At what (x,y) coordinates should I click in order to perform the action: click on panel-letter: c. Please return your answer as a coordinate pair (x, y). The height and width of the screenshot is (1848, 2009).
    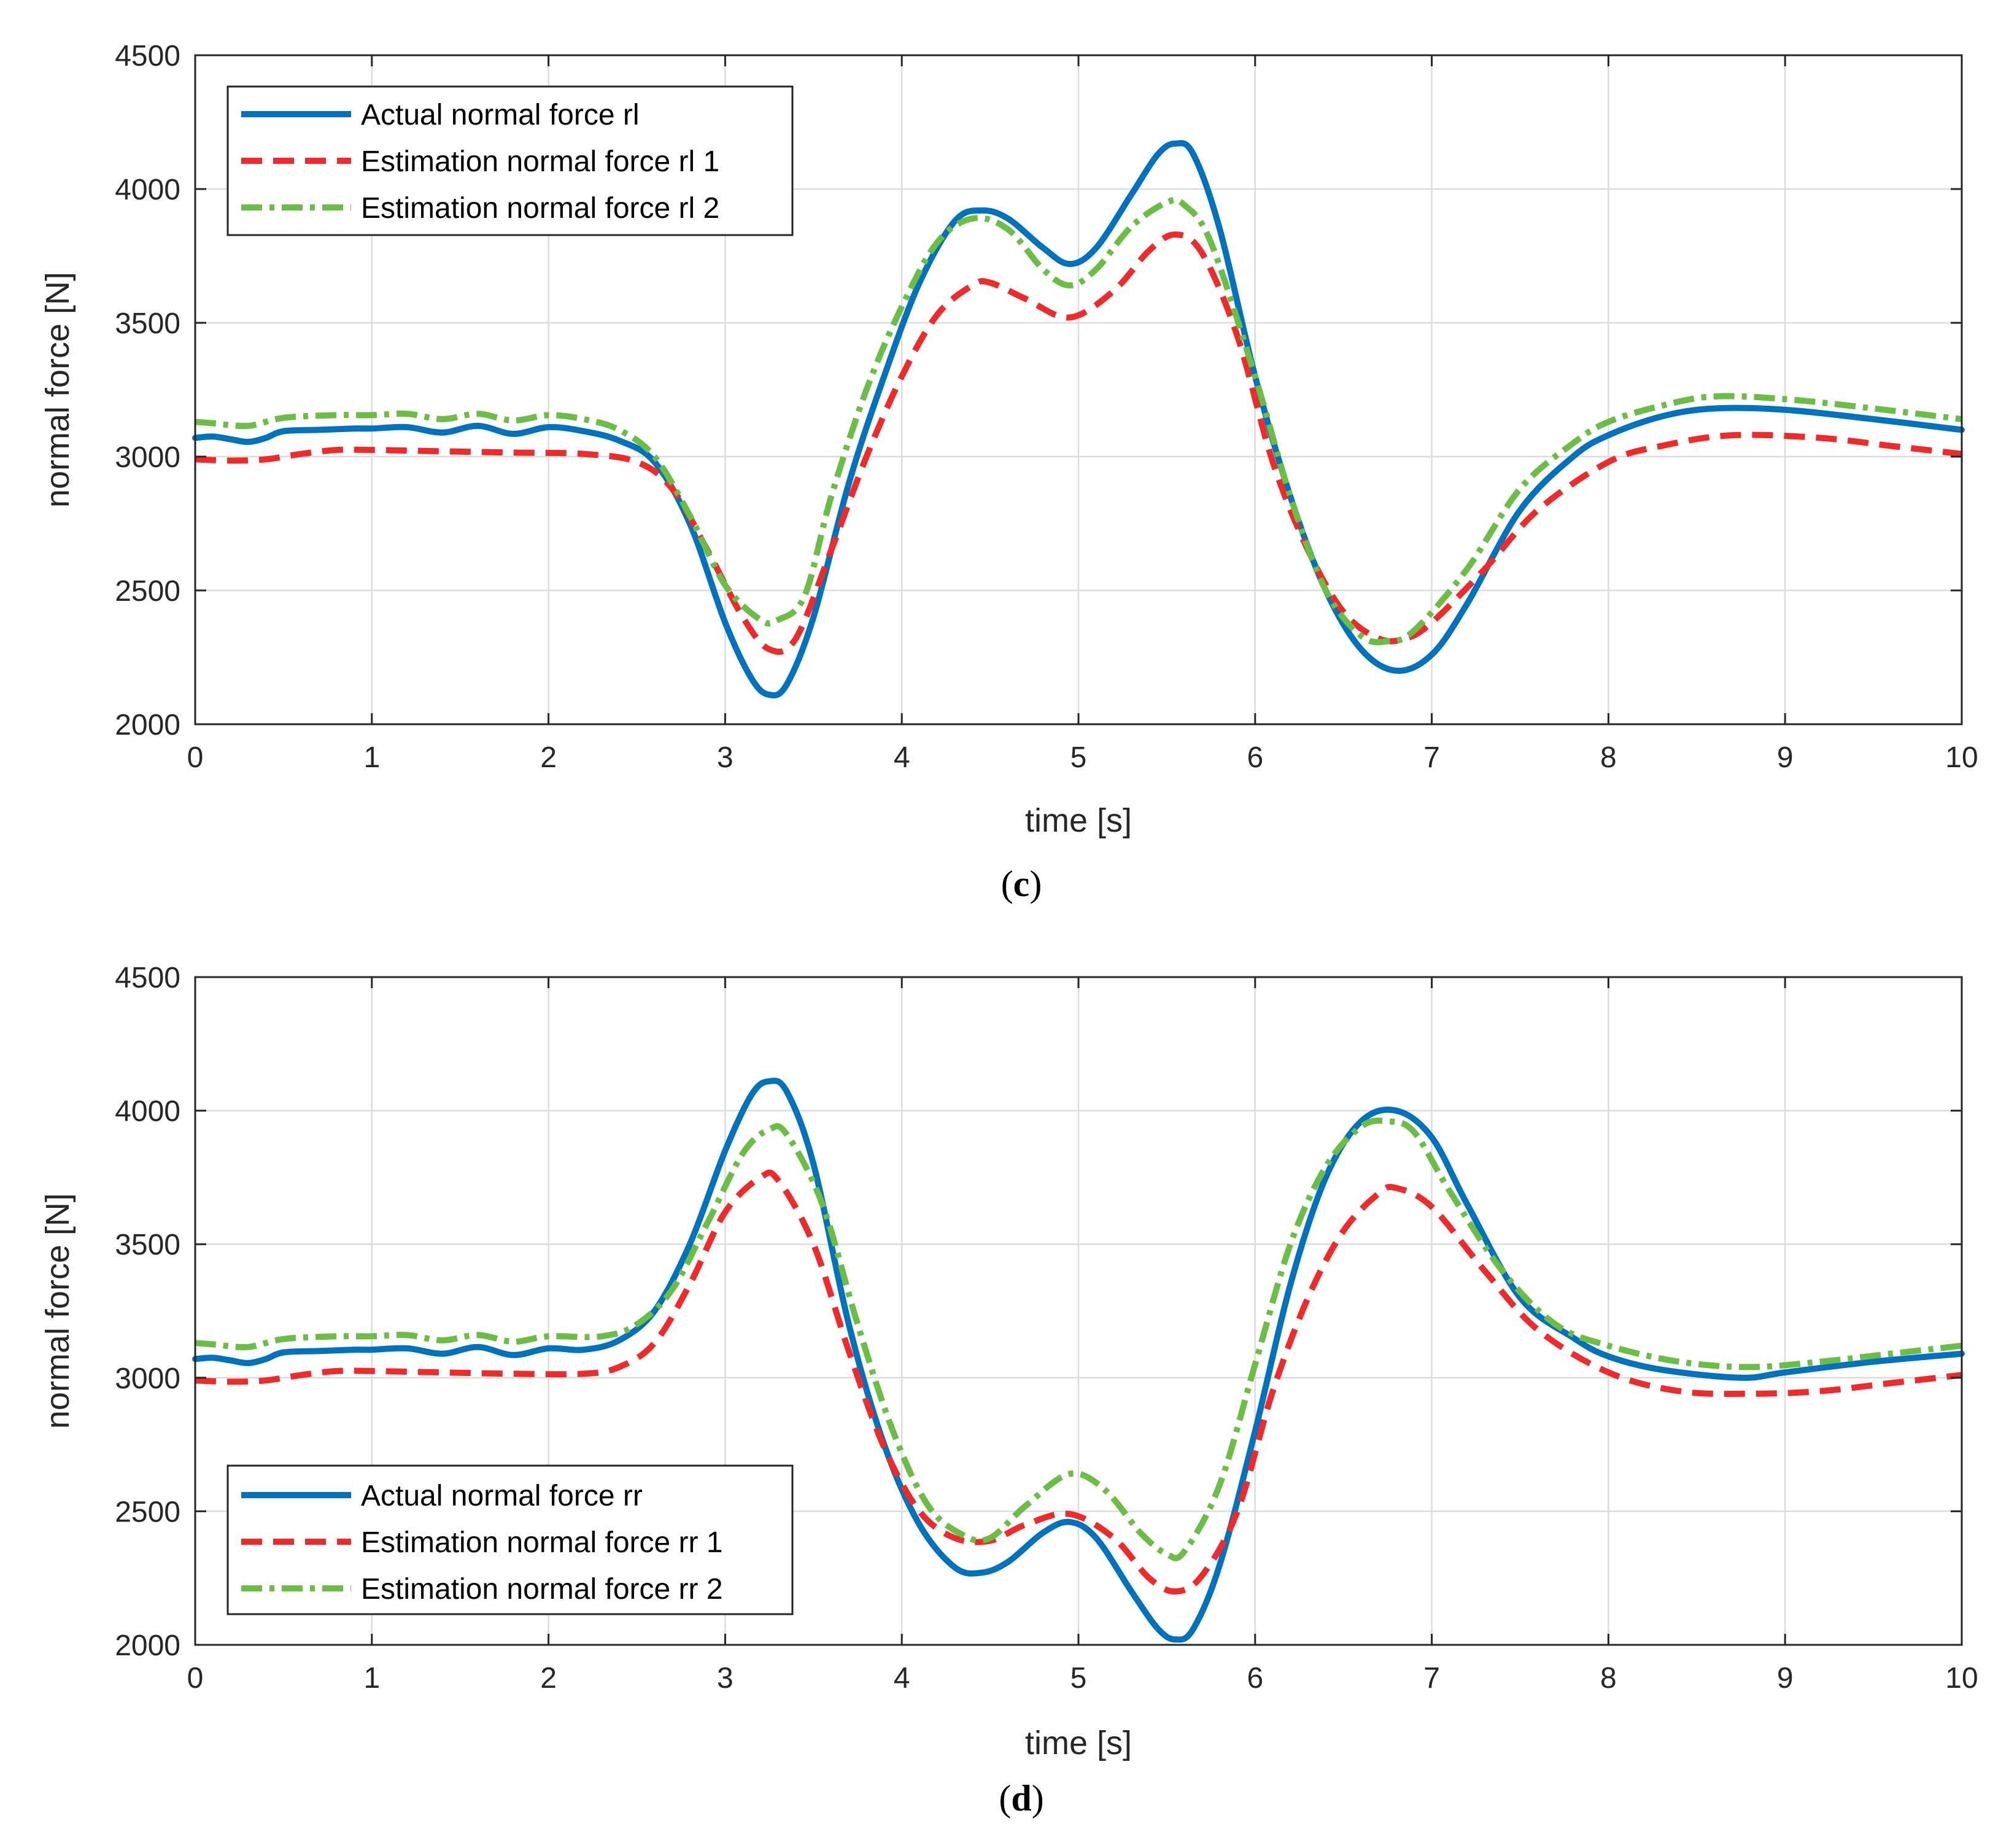
    Looking at the image, I should click on (1022, 884).